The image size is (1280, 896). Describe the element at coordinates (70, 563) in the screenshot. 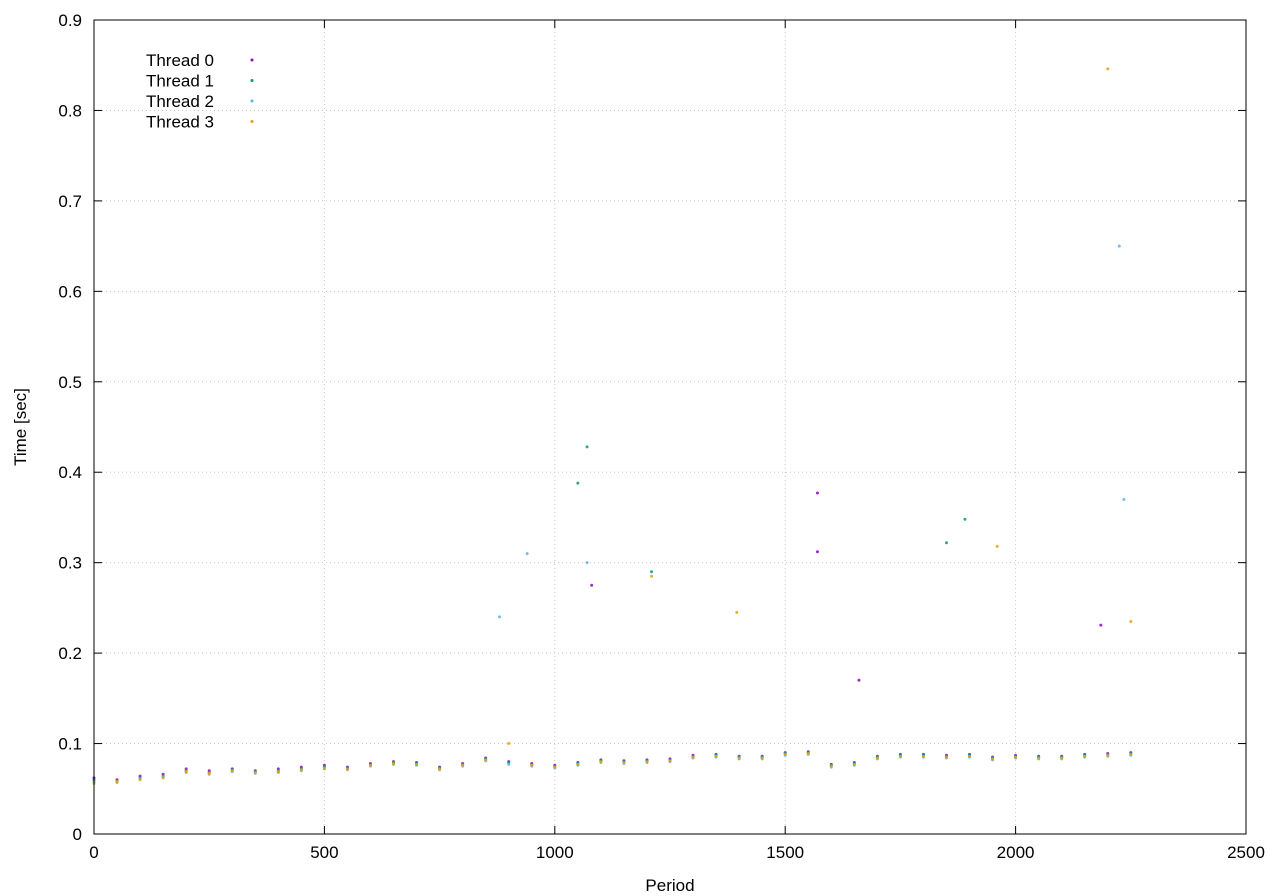

I see `y-tick-label: 0.3` at that location.